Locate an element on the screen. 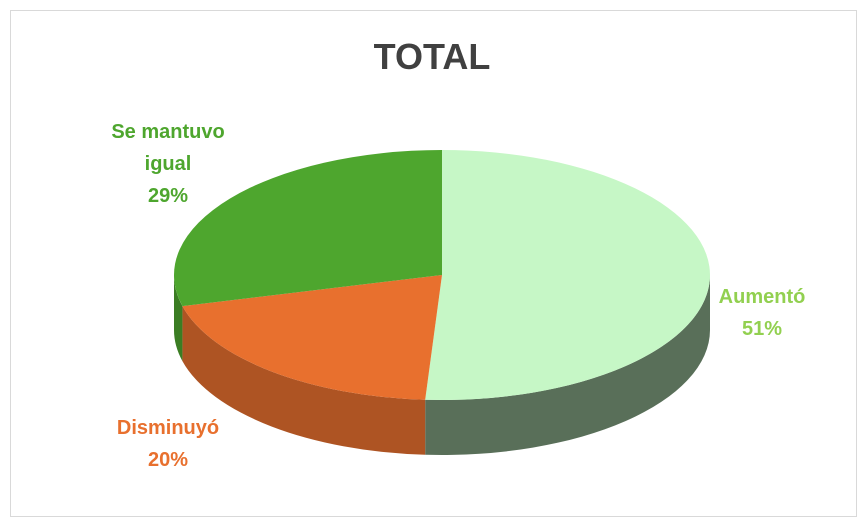  value-label: 51% is located at coordinates (762, 329).